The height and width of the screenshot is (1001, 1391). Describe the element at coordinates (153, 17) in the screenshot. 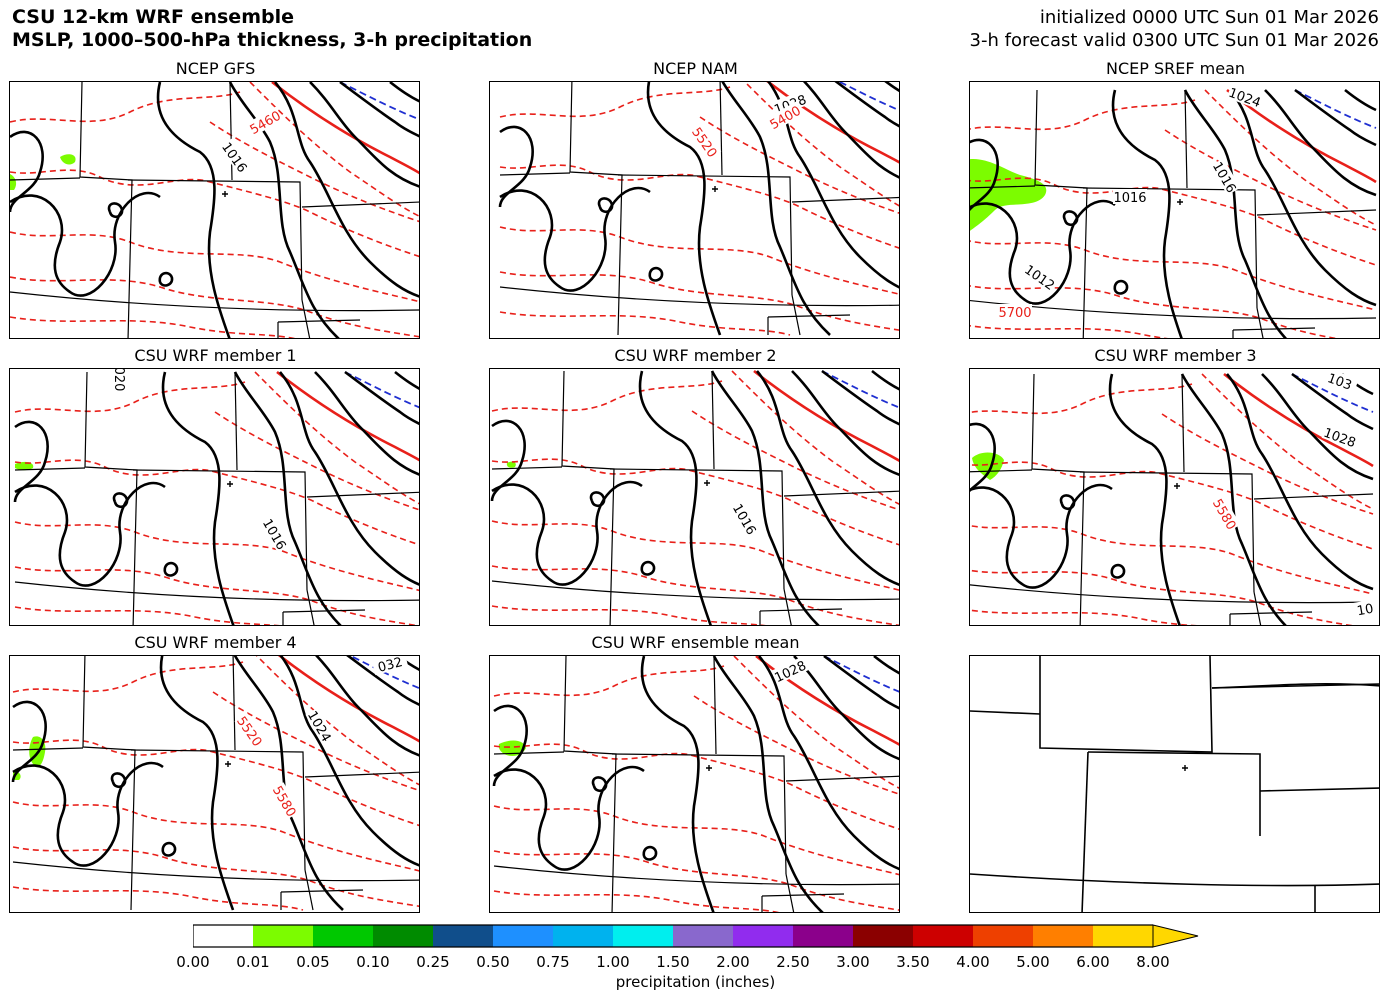

I see `title-line-1: CSU 12-km WRF ensemble` at that location.